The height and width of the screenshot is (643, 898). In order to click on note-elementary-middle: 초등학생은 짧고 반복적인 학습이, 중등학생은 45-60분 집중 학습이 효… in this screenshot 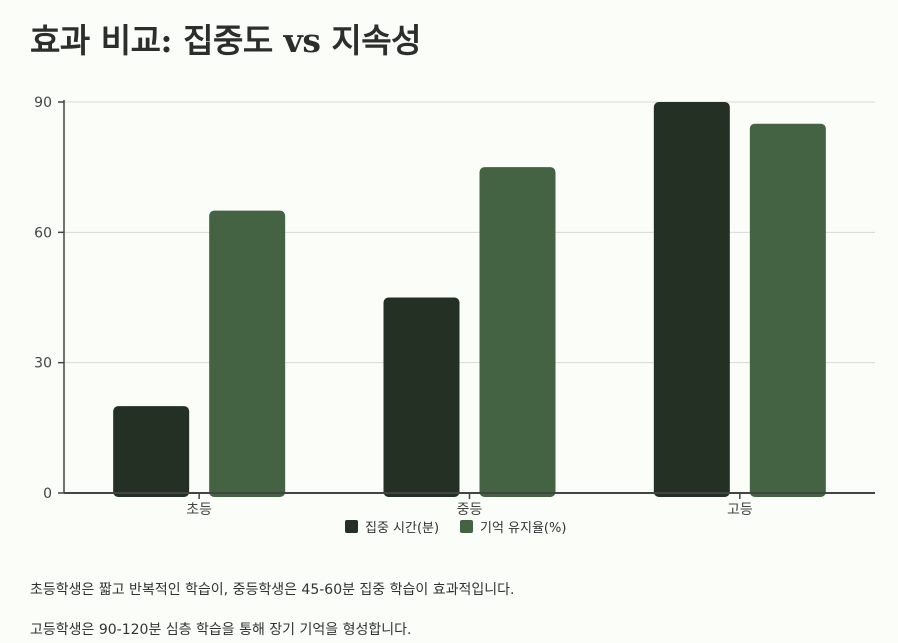, I will do `click(272, 590)`.